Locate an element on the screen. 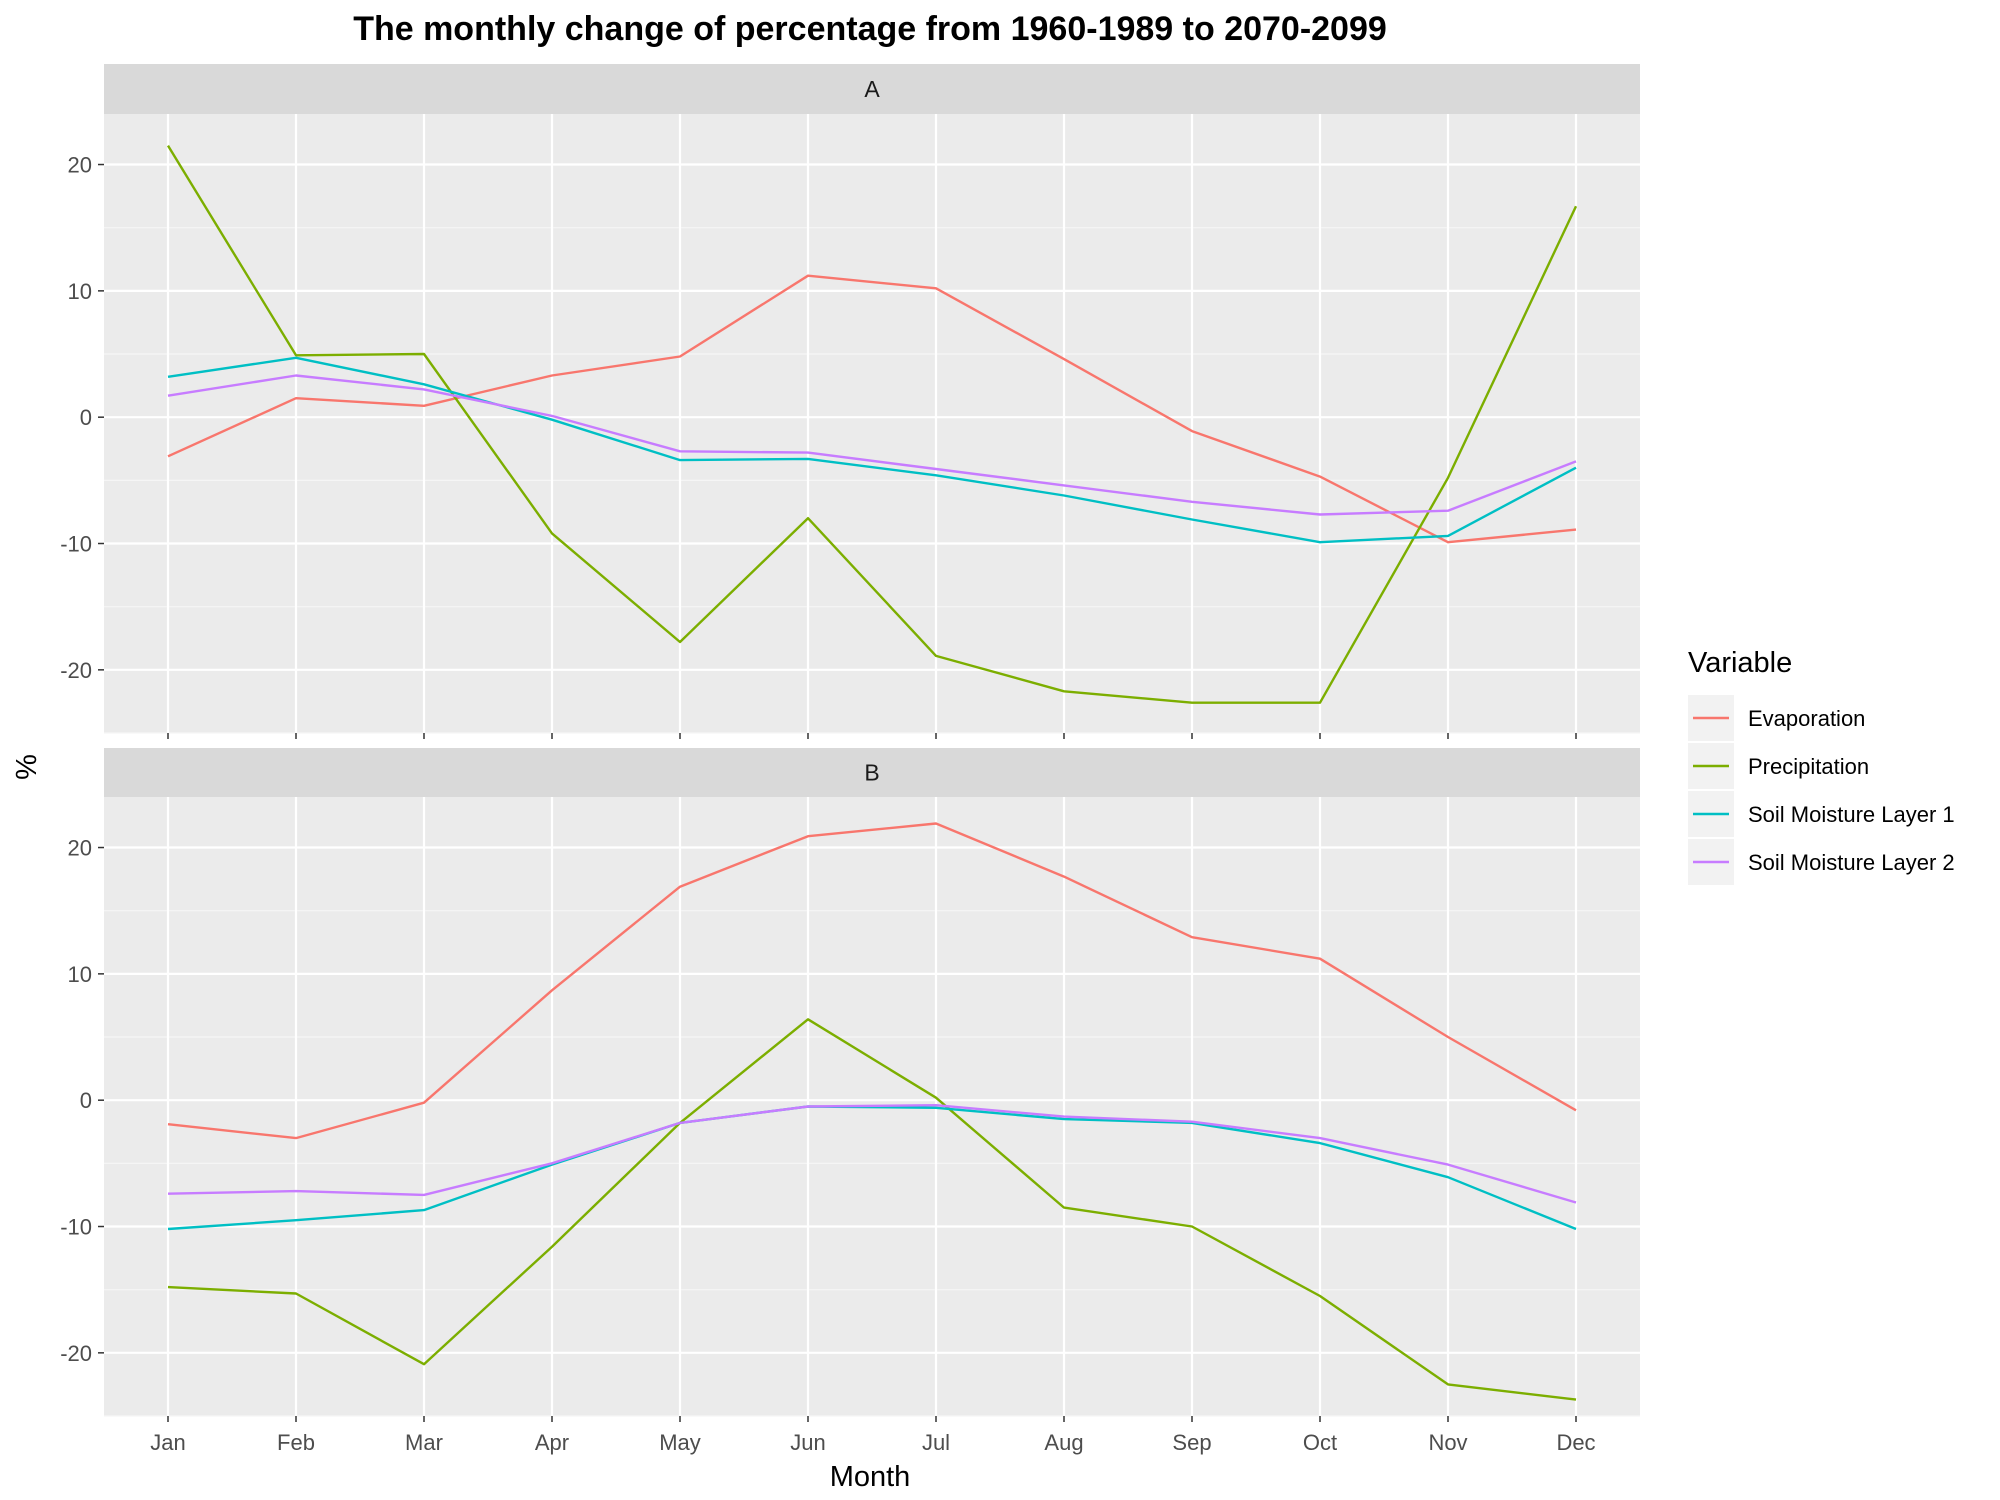 The image size is (2000, 1500). legend-label: Soil Moisture Layer 1 is located at coordinates (1851, 814).